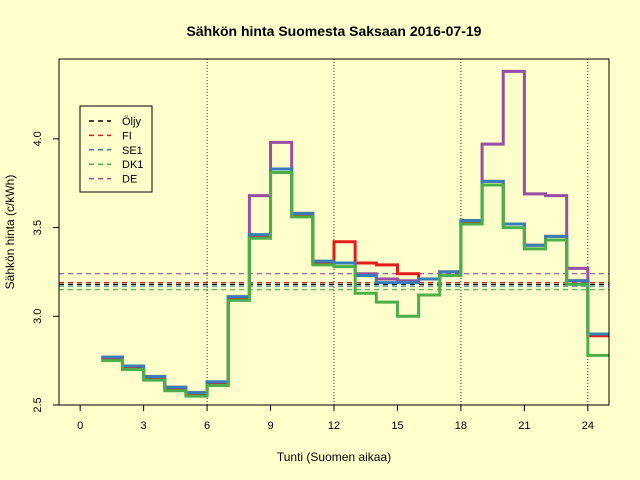  Describe the element at coordinates (116, 149) in the screenshot. I see `legend: Öljy FI SE1 DK1 DE` at that location.